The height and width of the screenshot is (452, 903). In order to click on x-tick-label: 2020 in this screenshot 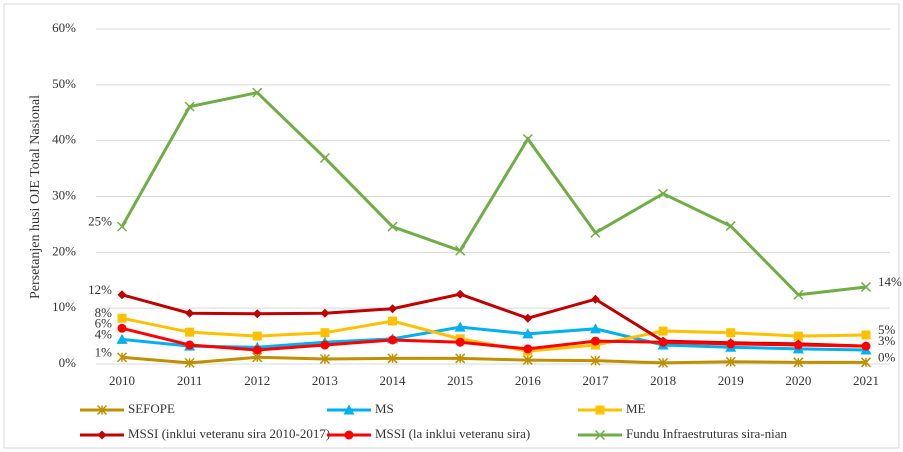, I will do `click(798, 380)`.